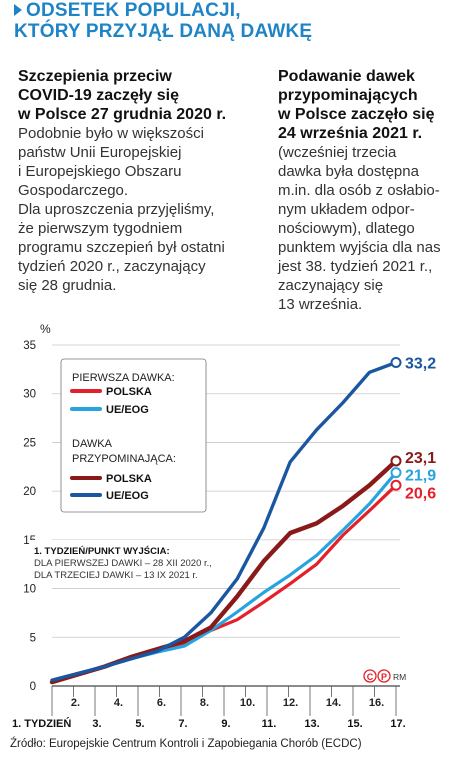 The height and width of the screenshot is (760, 465). Describe the element at coordinates (123, 563) in the screenshot. I see `annotation-line: DLA PIERWSZEJ DAWKI – 28 XII 2020 r.,` at that location.